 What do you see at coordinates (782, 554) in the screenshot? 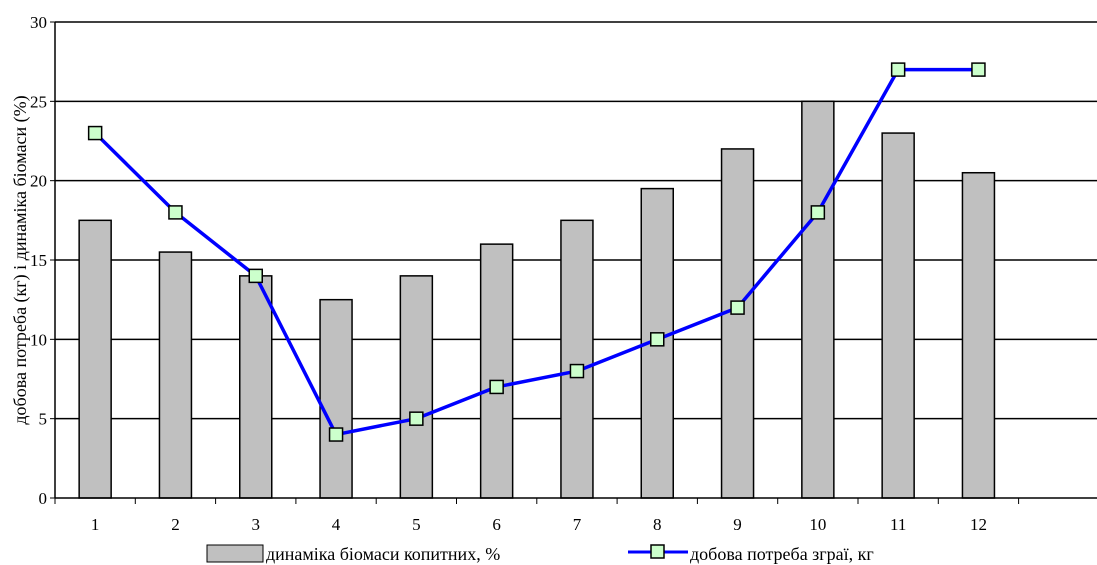
I see `legend-line-label: добова потреба зграї, кг` at bounding box center [782, 554].